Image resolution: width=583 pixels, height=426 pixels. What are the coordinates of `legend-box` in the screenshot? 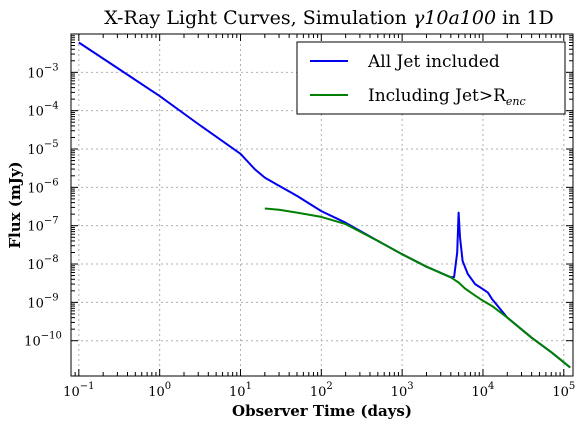 It's located at (431, 78).